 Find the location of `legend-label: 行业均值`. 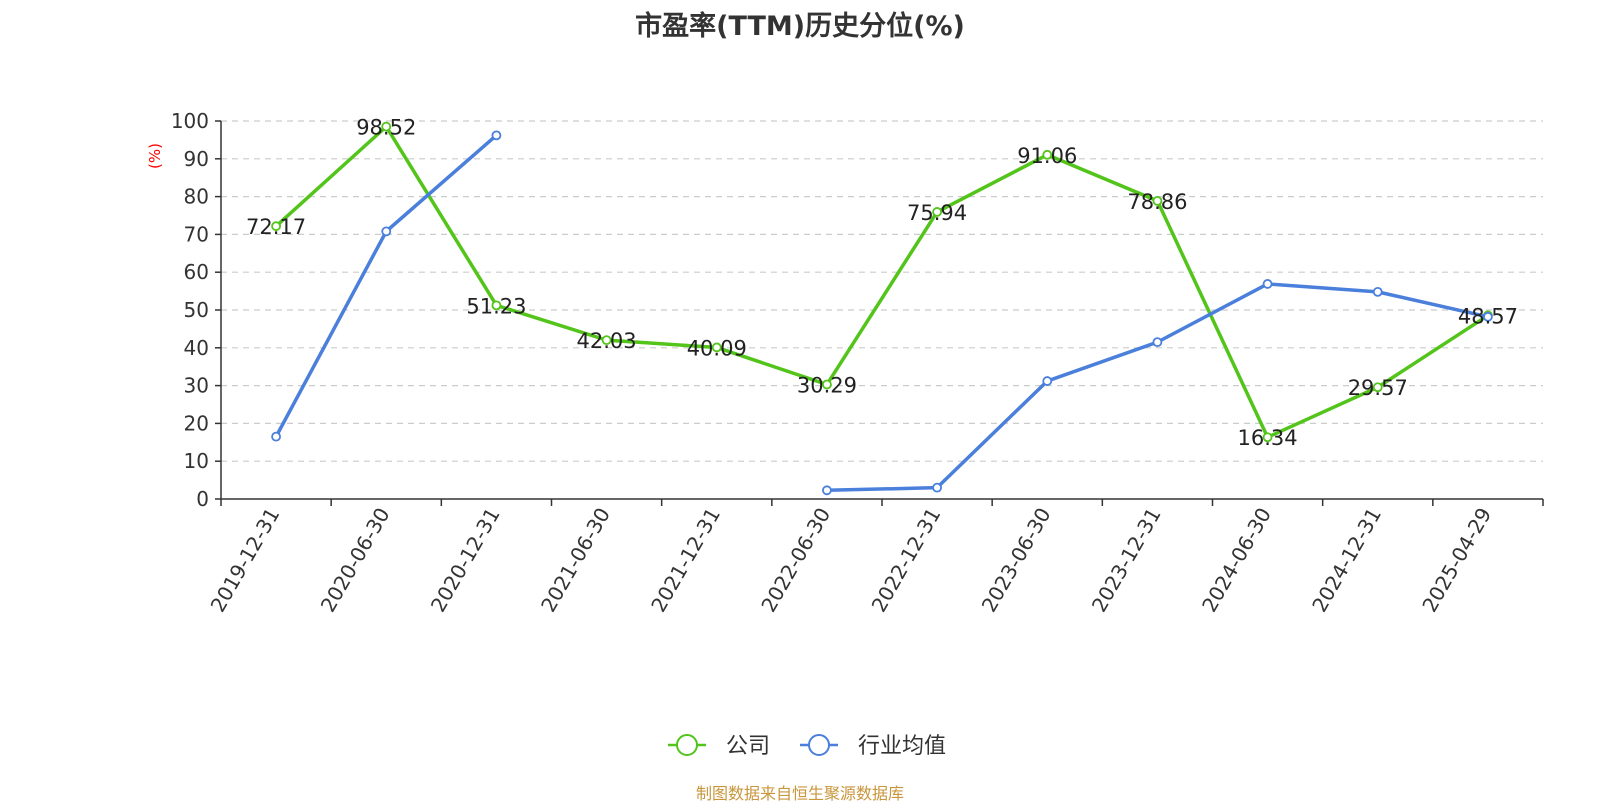

legend-label: 行业均值 is located at coordinates (902, 746).